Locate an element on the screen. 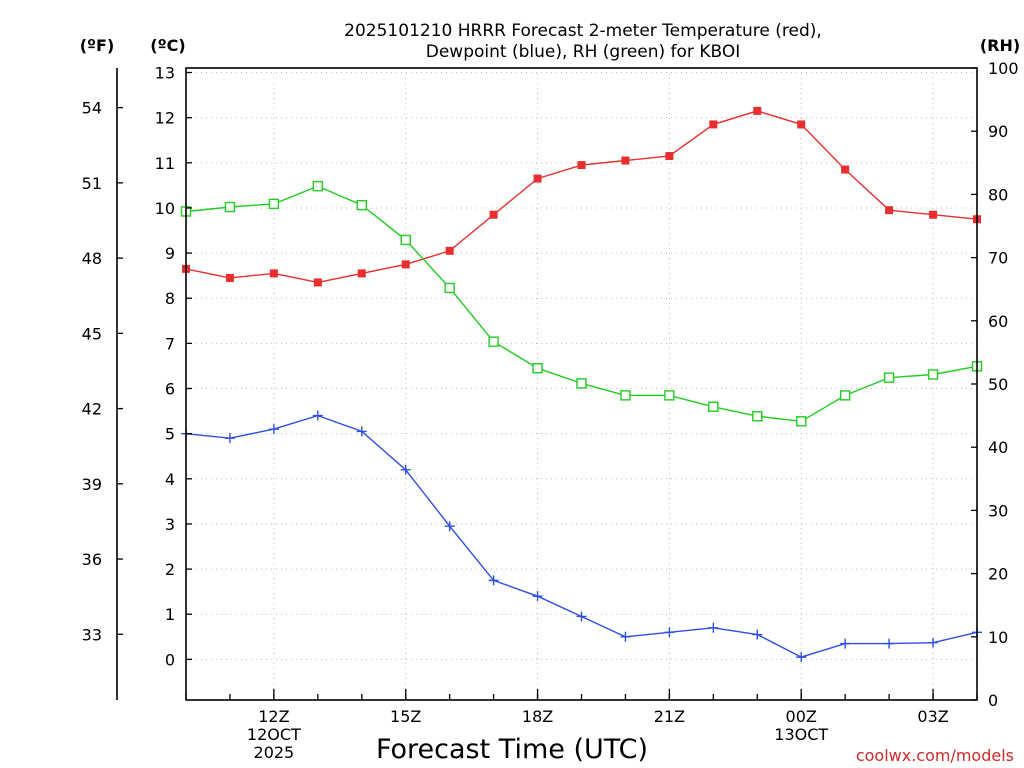 Image resolution: width=1024 pixels, height=768 pixels. watermark: coolwx.com/models is located at coordinates (935, 755).